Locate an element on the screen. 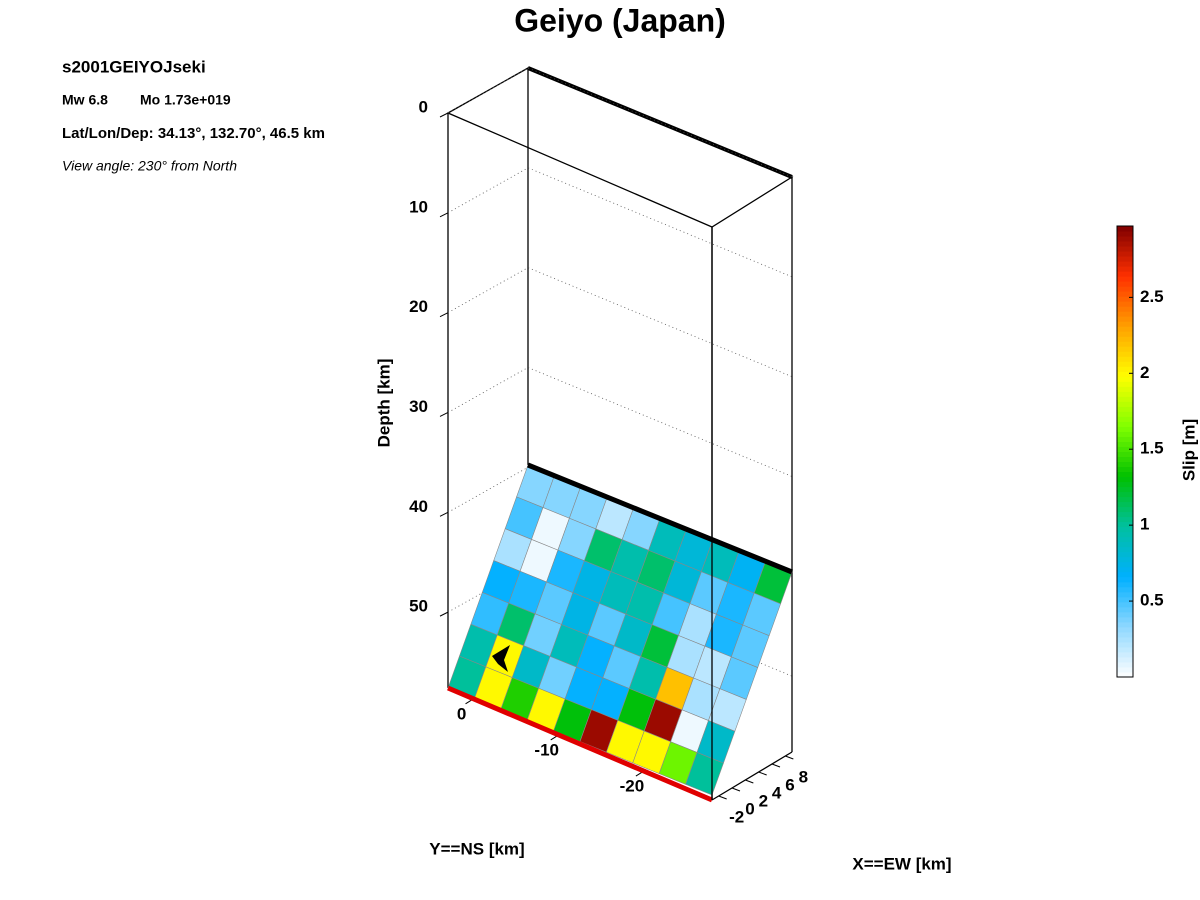  x-tick-label: 2 is located at coordinates (763, 800).